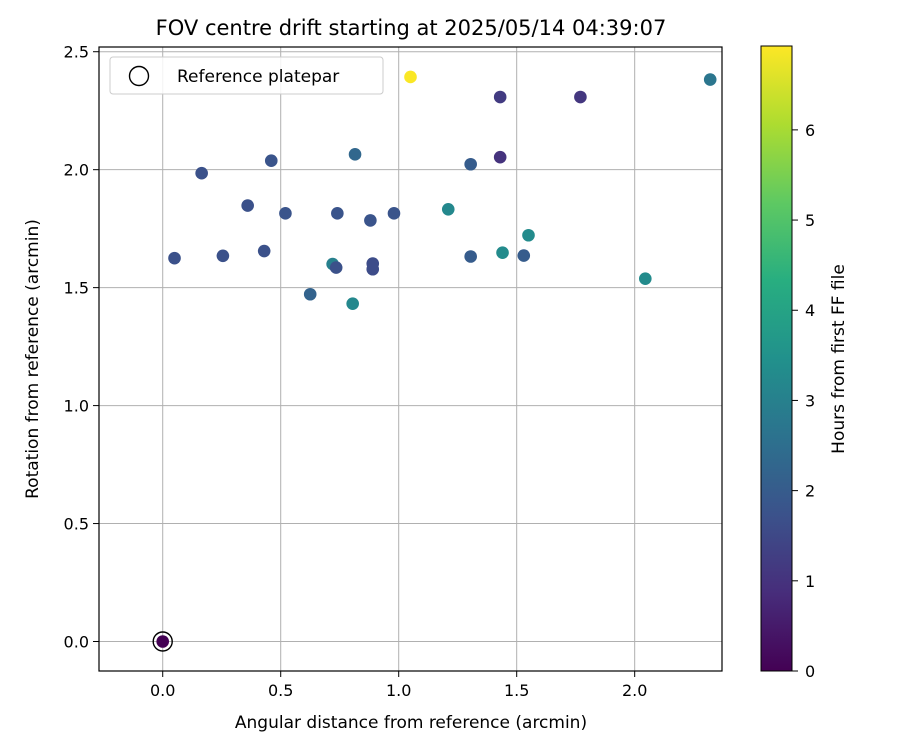 The height and width of the screenshot is (750, 900). Describe the element at coordinates (139, 76) in the screenshot. I see `legend-marker-open-circle` at that location.